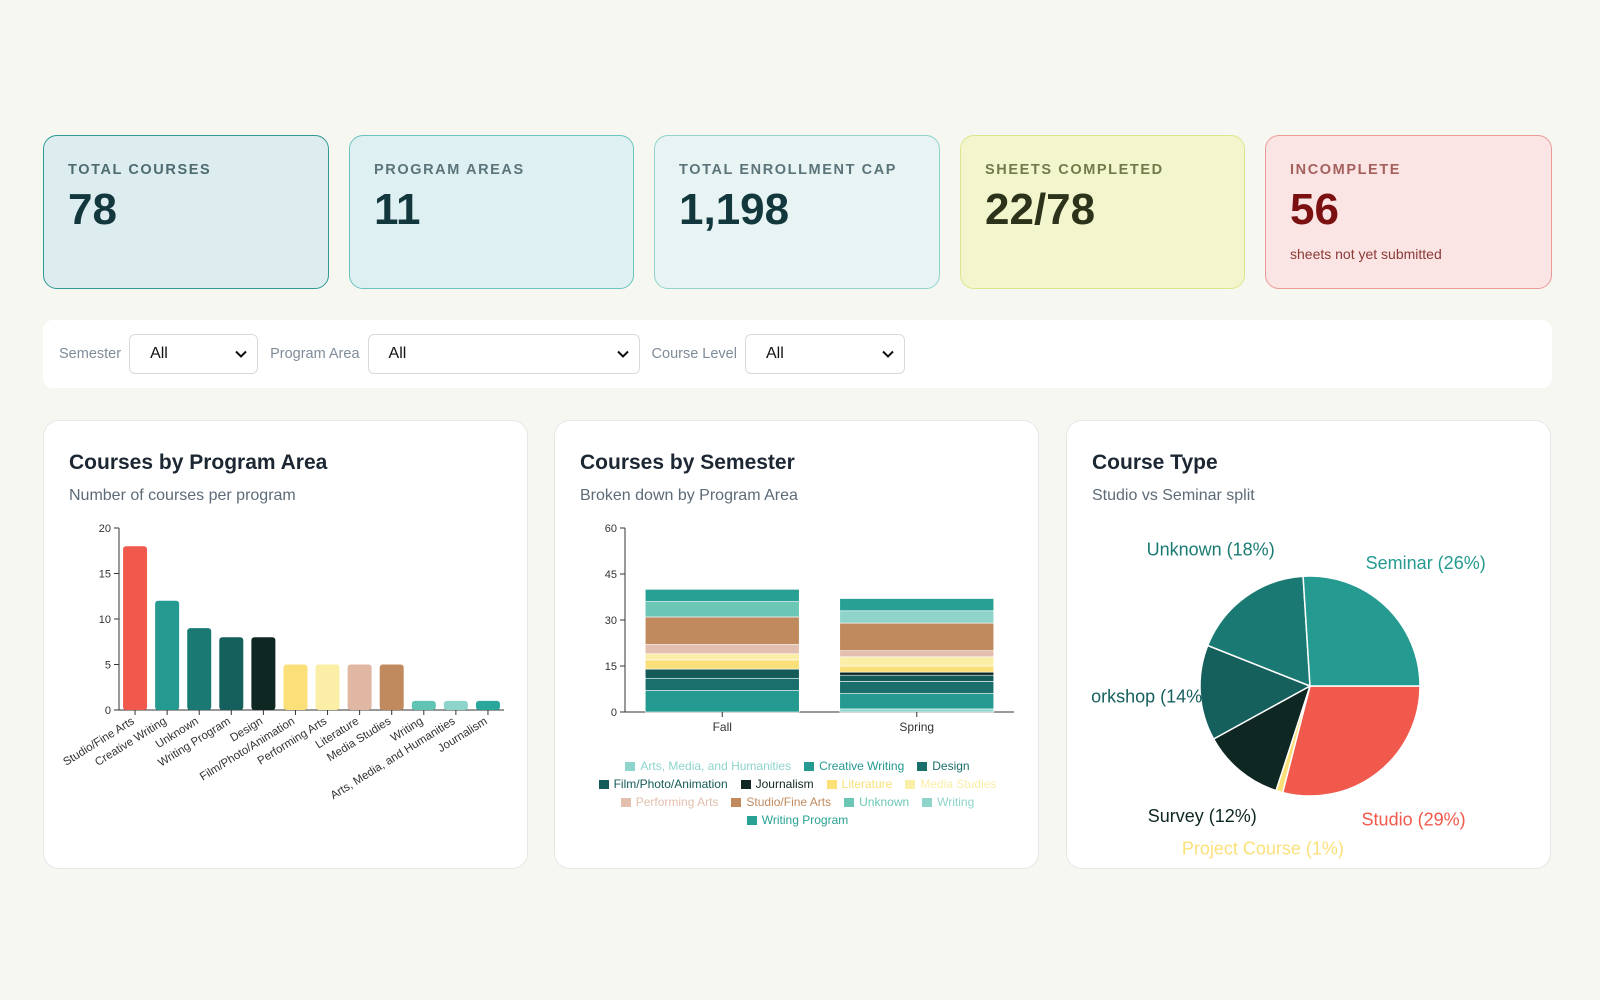 The image size is (1600, 1000). I want to click on x-tick-label: Fall, so click(722, 727).